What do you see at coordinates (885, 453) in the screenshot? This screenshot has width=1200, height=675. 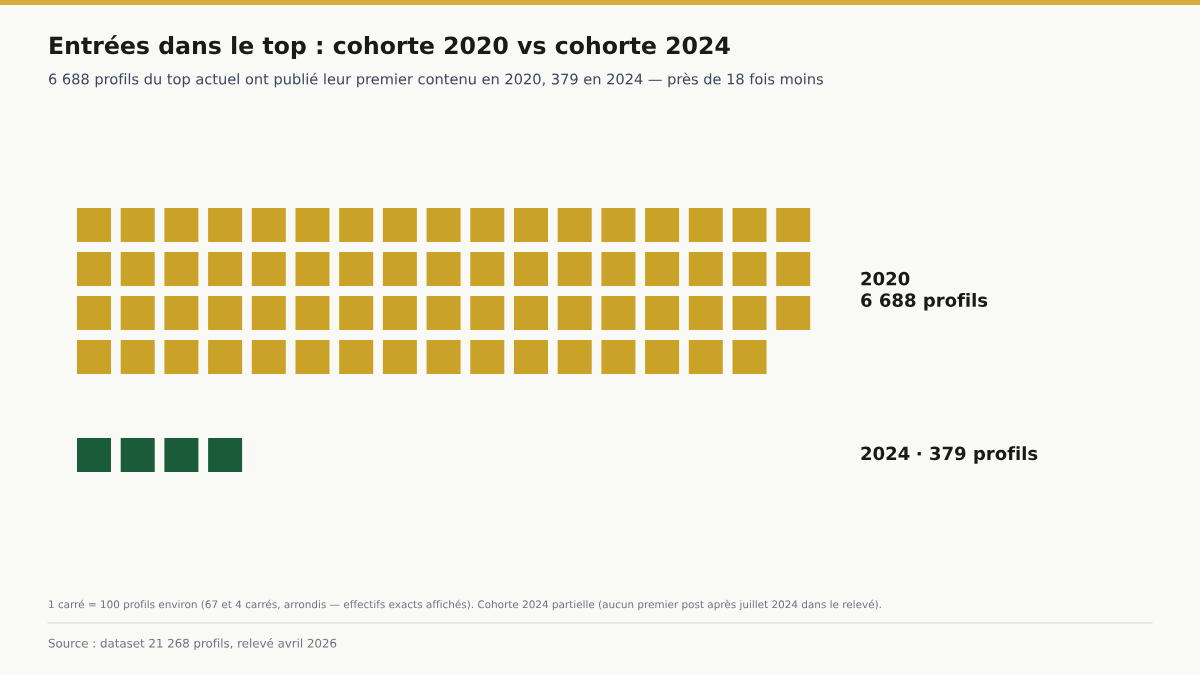 I see `category-label: 2024` at bounding box center [885, 453].